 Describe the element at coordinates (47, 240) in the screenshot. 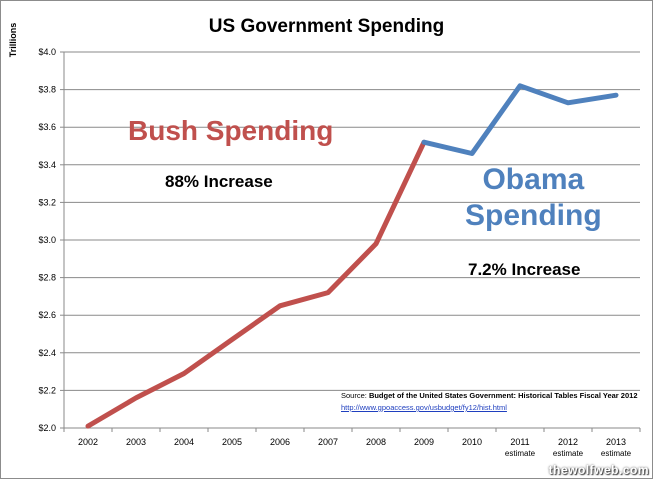

I see `y-tick-label: $3.0` at that location.